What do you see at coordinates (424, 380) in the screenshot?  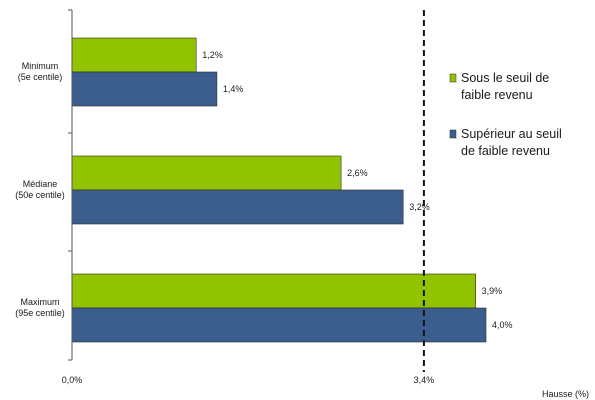 I see `x-tick-label: 3,4%` at bounding box center [424, 380].